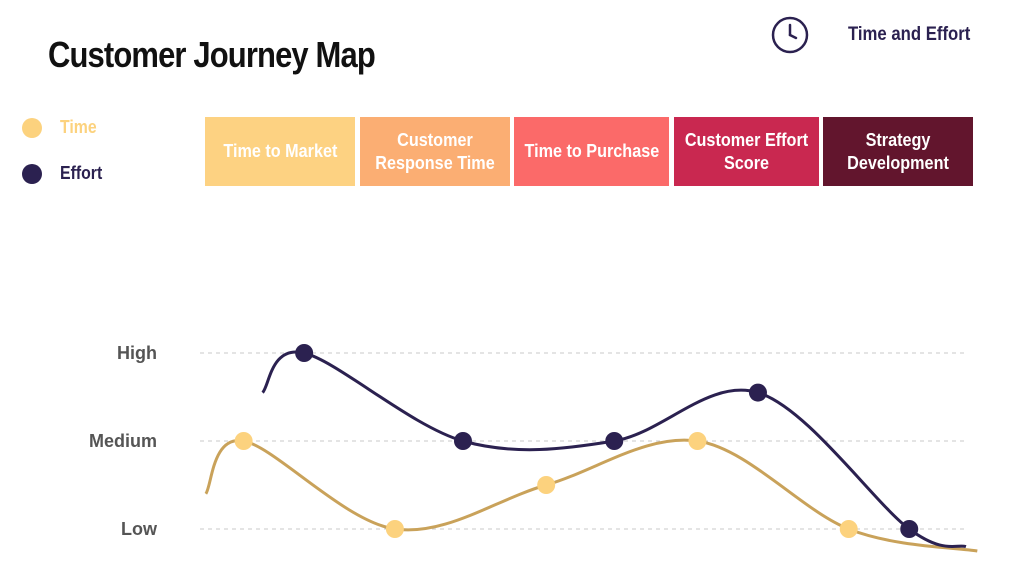  Describe the element at coordinates (139, 529) in the screenshot. I see `y-tick-label-low: Low` at that location.